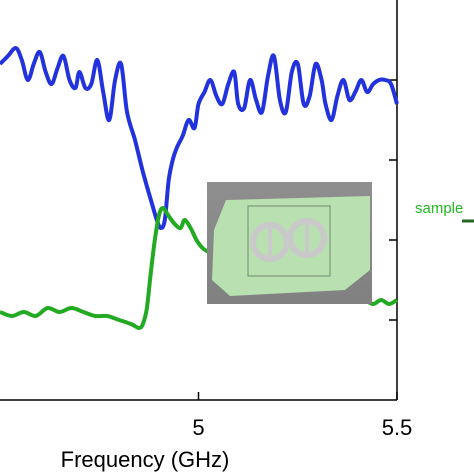 The image size is (474, 474). I want to click on x-axis-ticks: 5 5.5, so click(302, 416).